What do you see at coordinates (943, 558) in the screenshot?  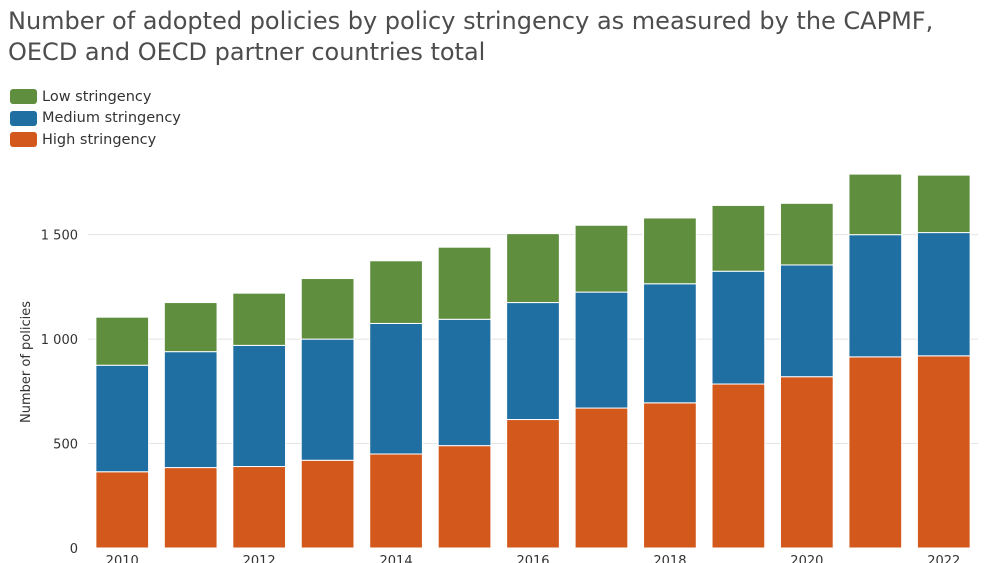 I see `x-tick-label: 2022` at bounding box center [943, 558].